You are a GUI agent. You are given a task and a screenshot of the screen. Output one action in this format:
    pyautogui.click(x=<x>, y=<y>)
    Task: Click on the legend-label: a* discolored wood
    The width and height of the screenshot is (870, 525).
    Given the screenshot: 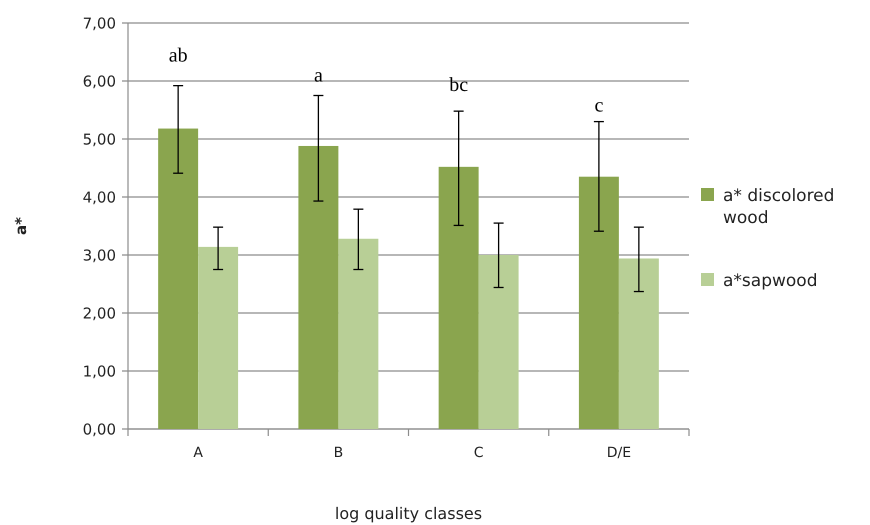 What is the action you would take?
    pyautogui.click(x=778, y=207)
    